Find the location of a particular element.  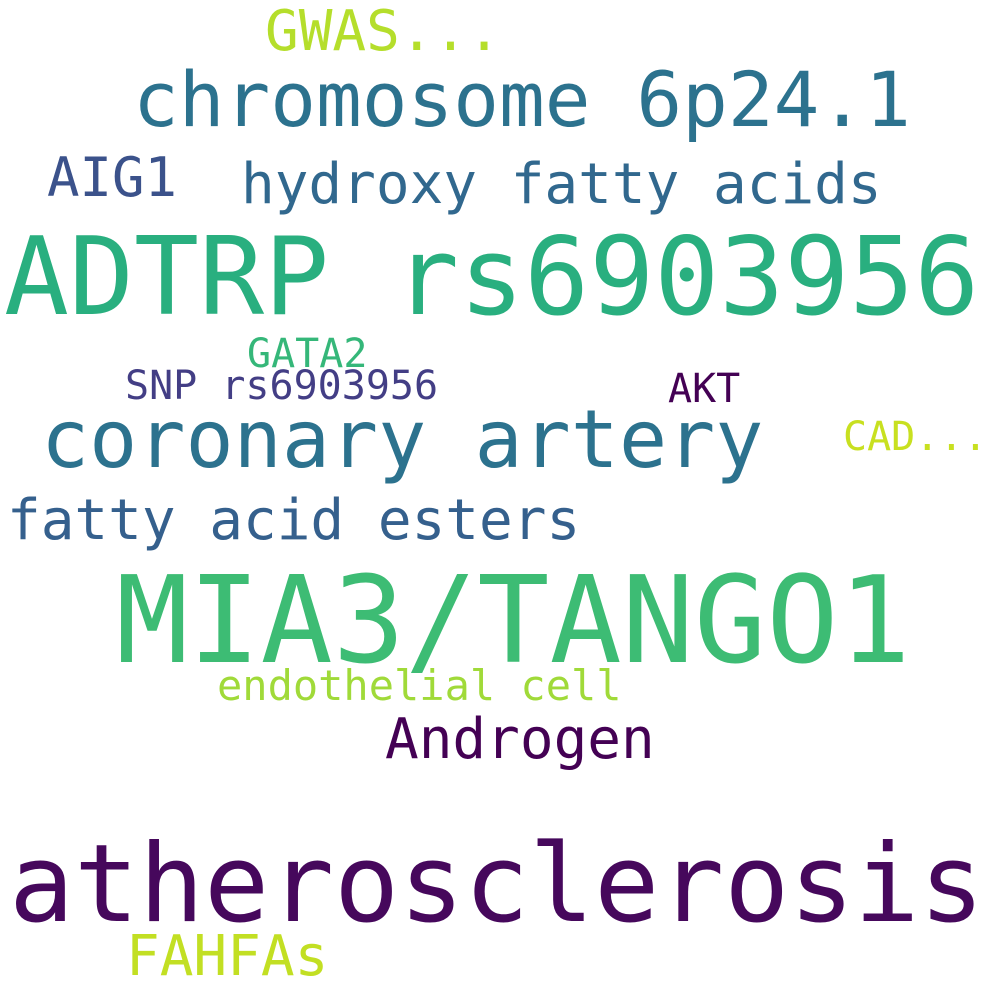

word-mia3-tango1: MIA3/TANGO1 is located at coordinates (513, 621).